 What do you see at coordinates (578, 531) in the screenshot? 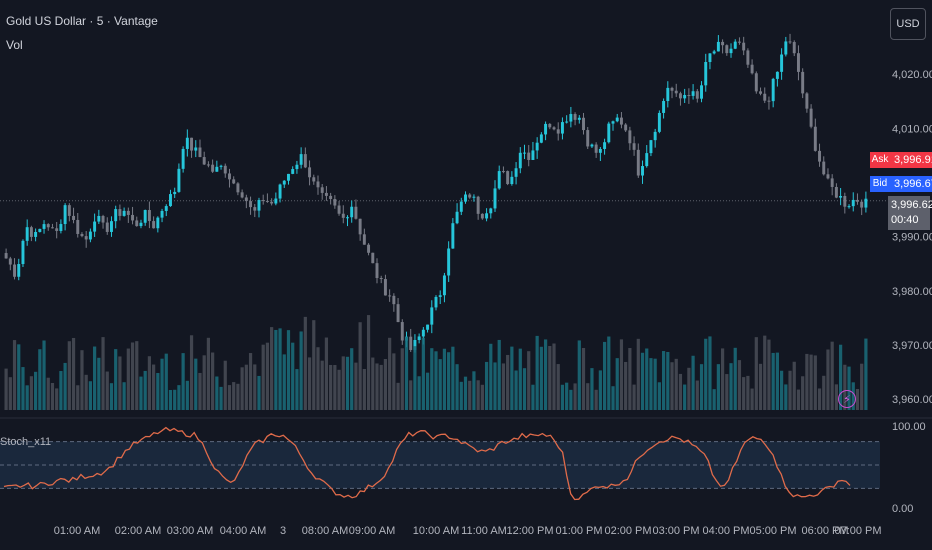
I see `time-tick-label: 01:00 PM` at bounding box center [578, 531].